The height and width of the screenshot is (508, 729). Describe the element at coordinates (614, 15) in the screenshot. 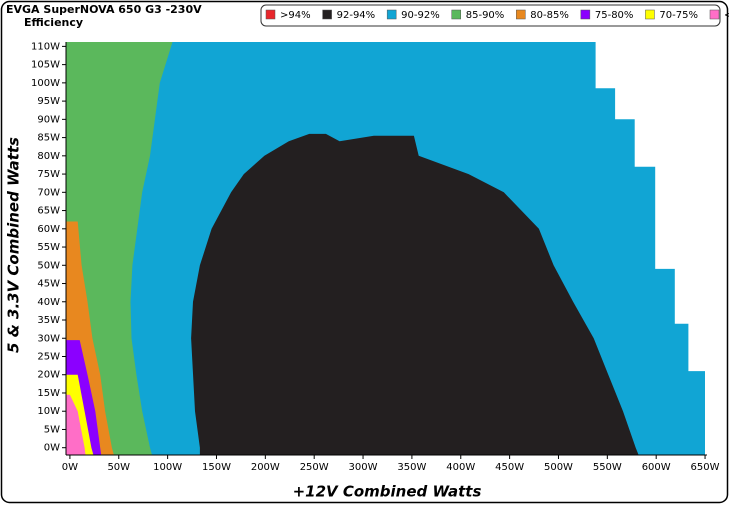

I see `legend-label: 75-80%` at that location.